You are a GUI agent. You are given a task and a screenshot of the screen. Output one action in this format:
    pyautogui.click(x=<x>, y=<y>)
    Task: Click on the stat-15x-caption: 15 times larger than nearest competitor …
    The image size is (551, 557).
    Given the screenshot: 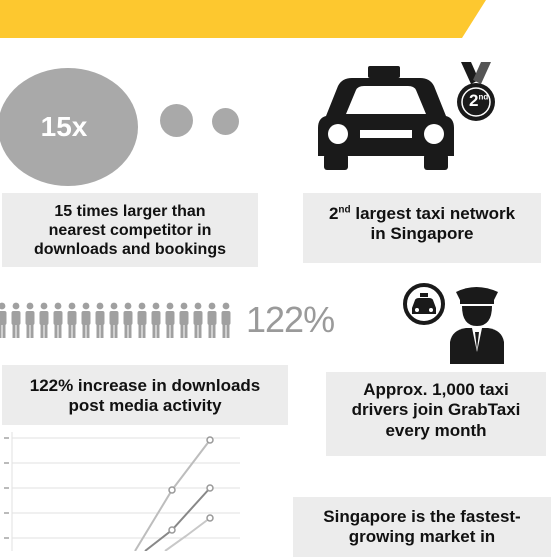 What is the action you would take?
    pyautogui.click(x=130, y=230)
    